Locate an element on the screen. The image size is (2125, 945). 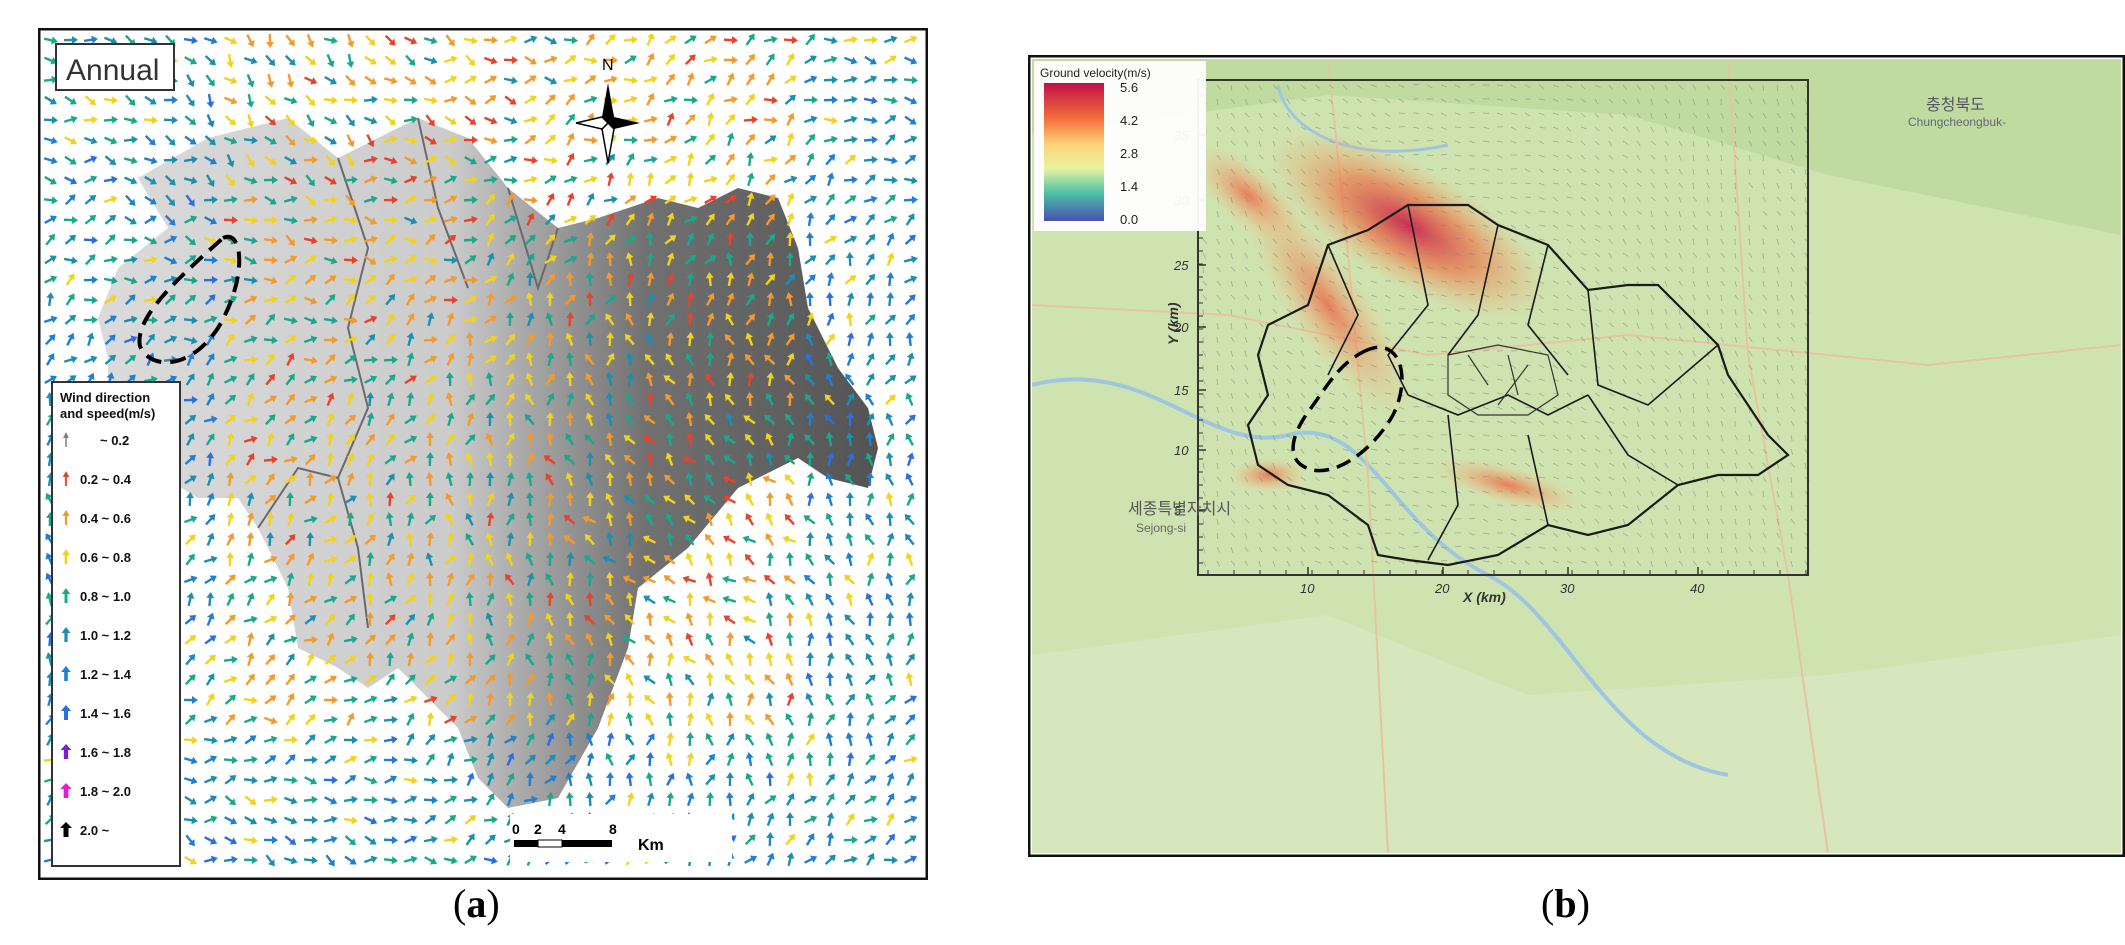
legend-arrow-icon is located at coordinates (66, 556).